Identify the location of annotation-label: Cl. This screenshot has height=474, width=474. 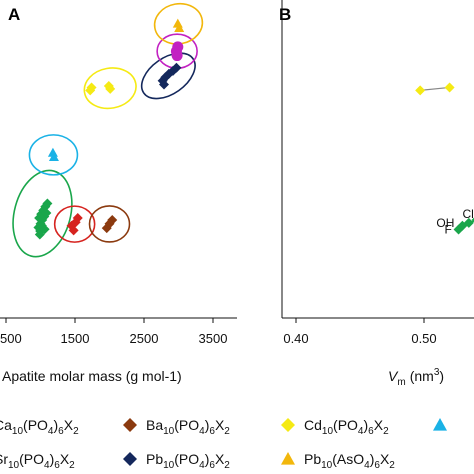
(467, 214).